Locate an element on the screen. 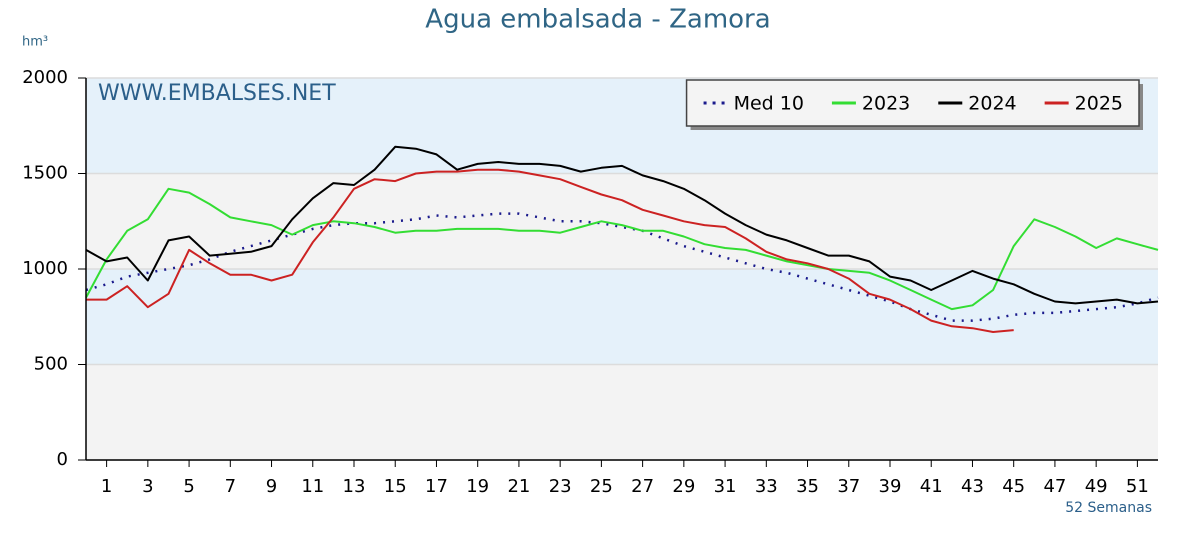 This screenshot has height=536, width=1200. legend-label: 2025 is located at coordinates (1099, 104).